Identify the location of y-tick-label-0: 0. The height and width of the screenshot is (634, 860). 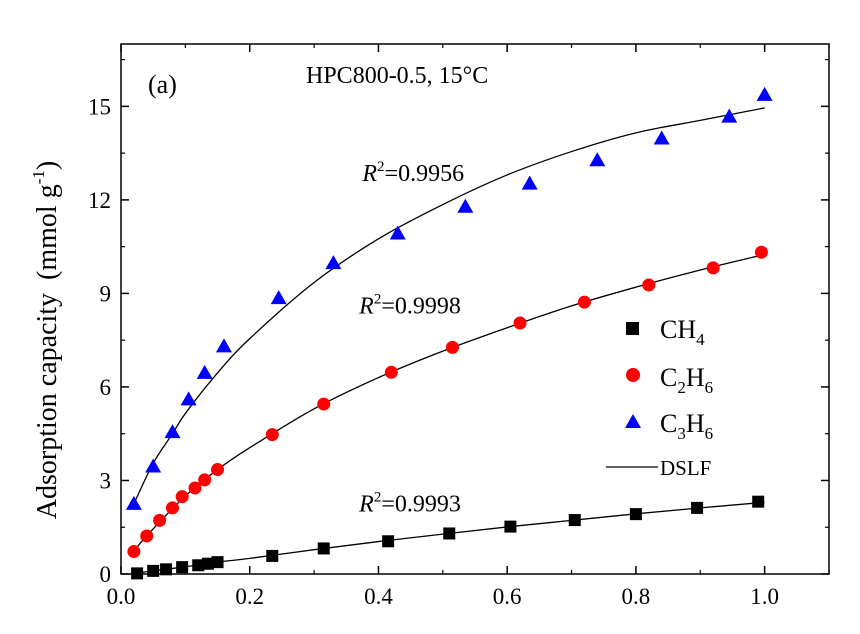
(106, 574).